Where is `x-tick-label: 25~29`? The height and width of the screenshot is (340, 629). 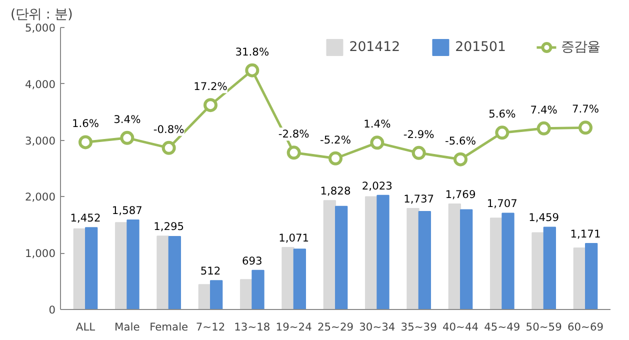 x-tick-label: 25~29 is located at coordinates (335, 327).